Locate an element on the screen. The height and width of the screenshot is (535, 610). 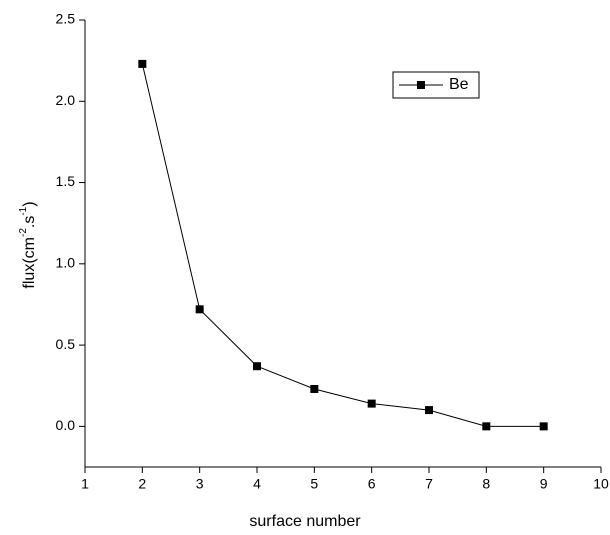
x-tick-label: 8 is located at coordinates (486, 484).